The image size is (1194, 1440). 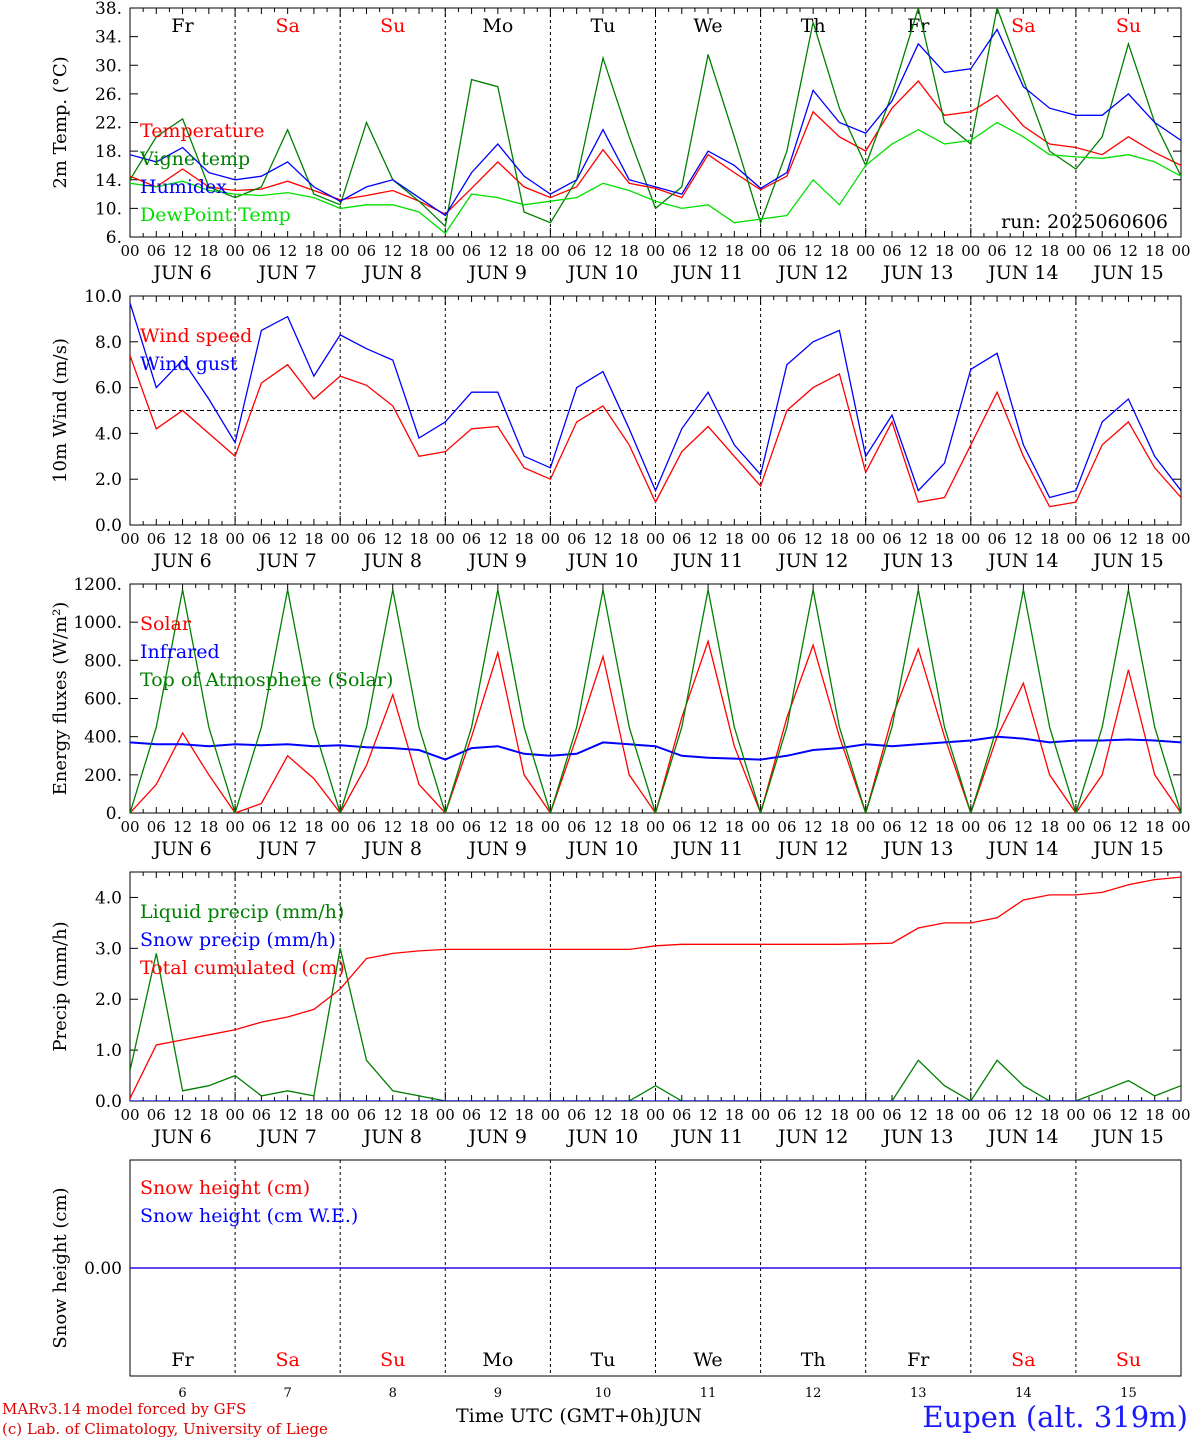 I want to click on legend-entry: Infrared, so click(x=180, y=652).